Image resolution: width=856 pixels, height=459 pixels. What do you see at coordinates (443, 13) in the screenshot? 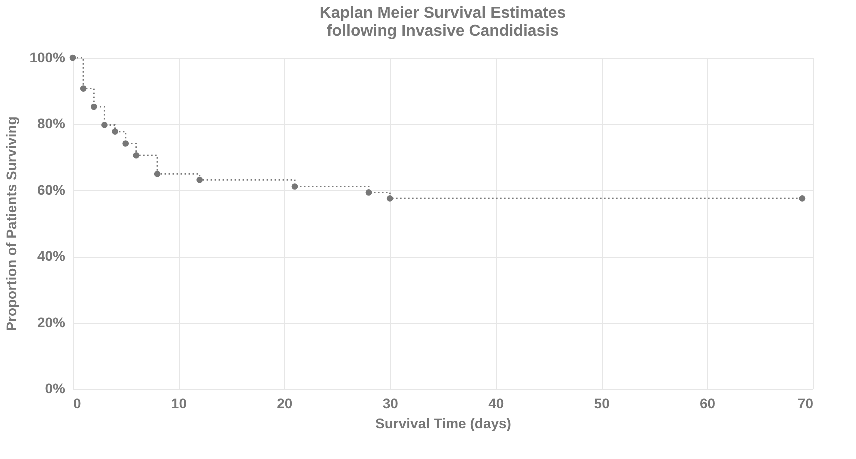
I see `text: Kaplan Meier Survival Estimates` at bounding box center [443, 13].